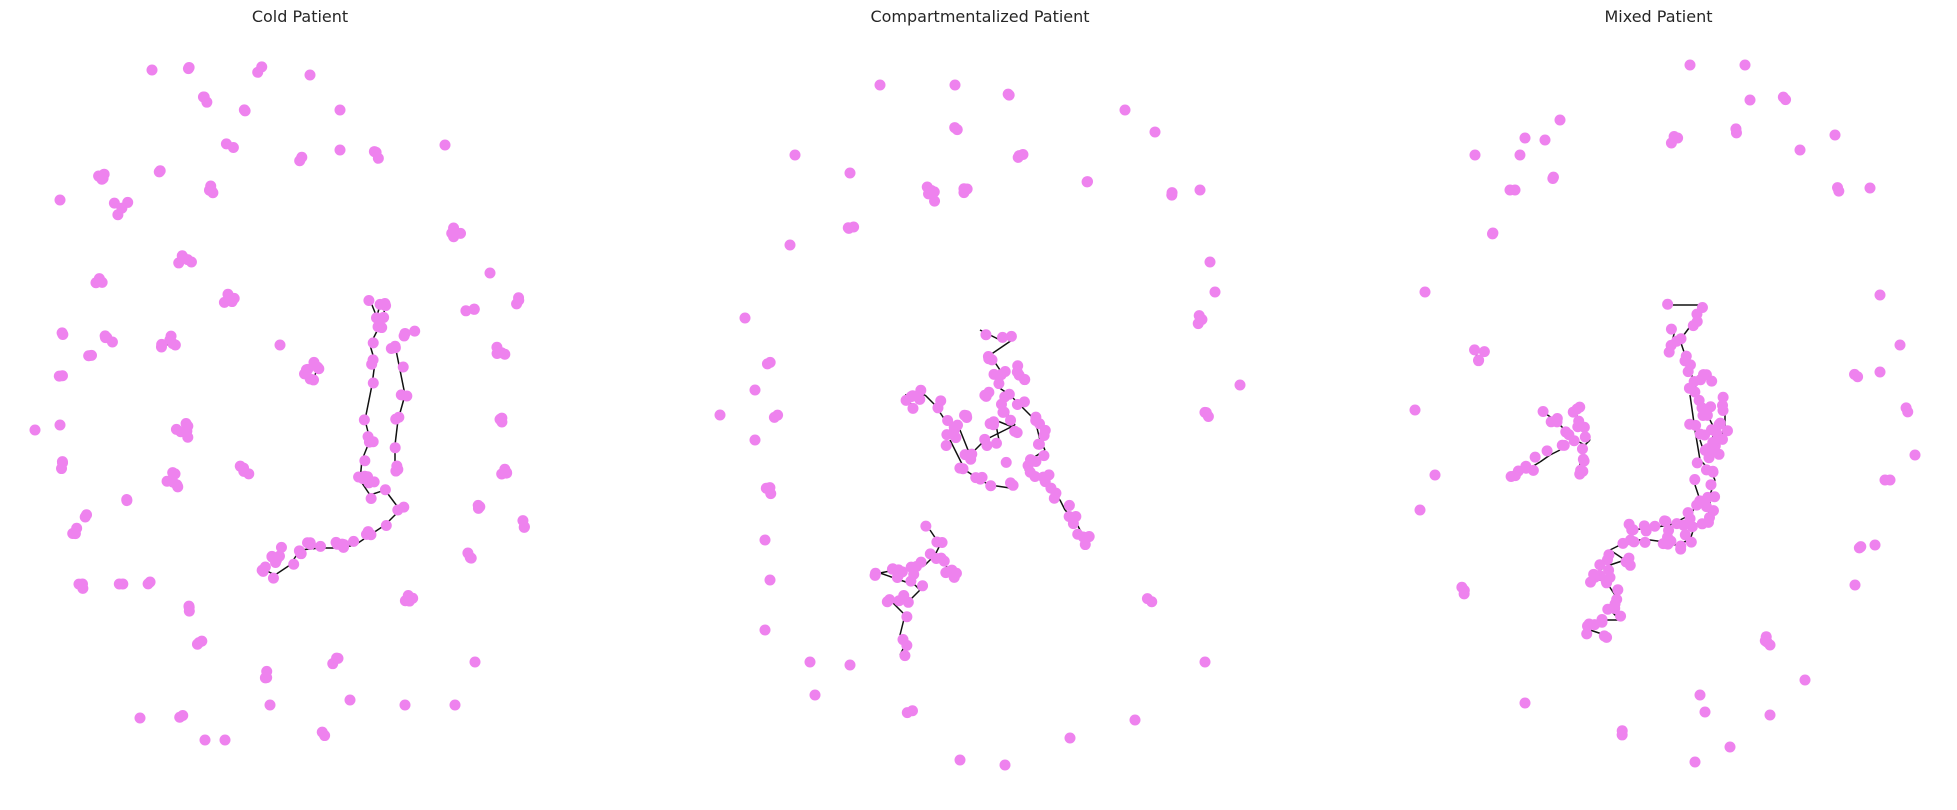  Describe the element at coordinates (1000, 432) in the screenshot. I see `graph-edge` at that location.